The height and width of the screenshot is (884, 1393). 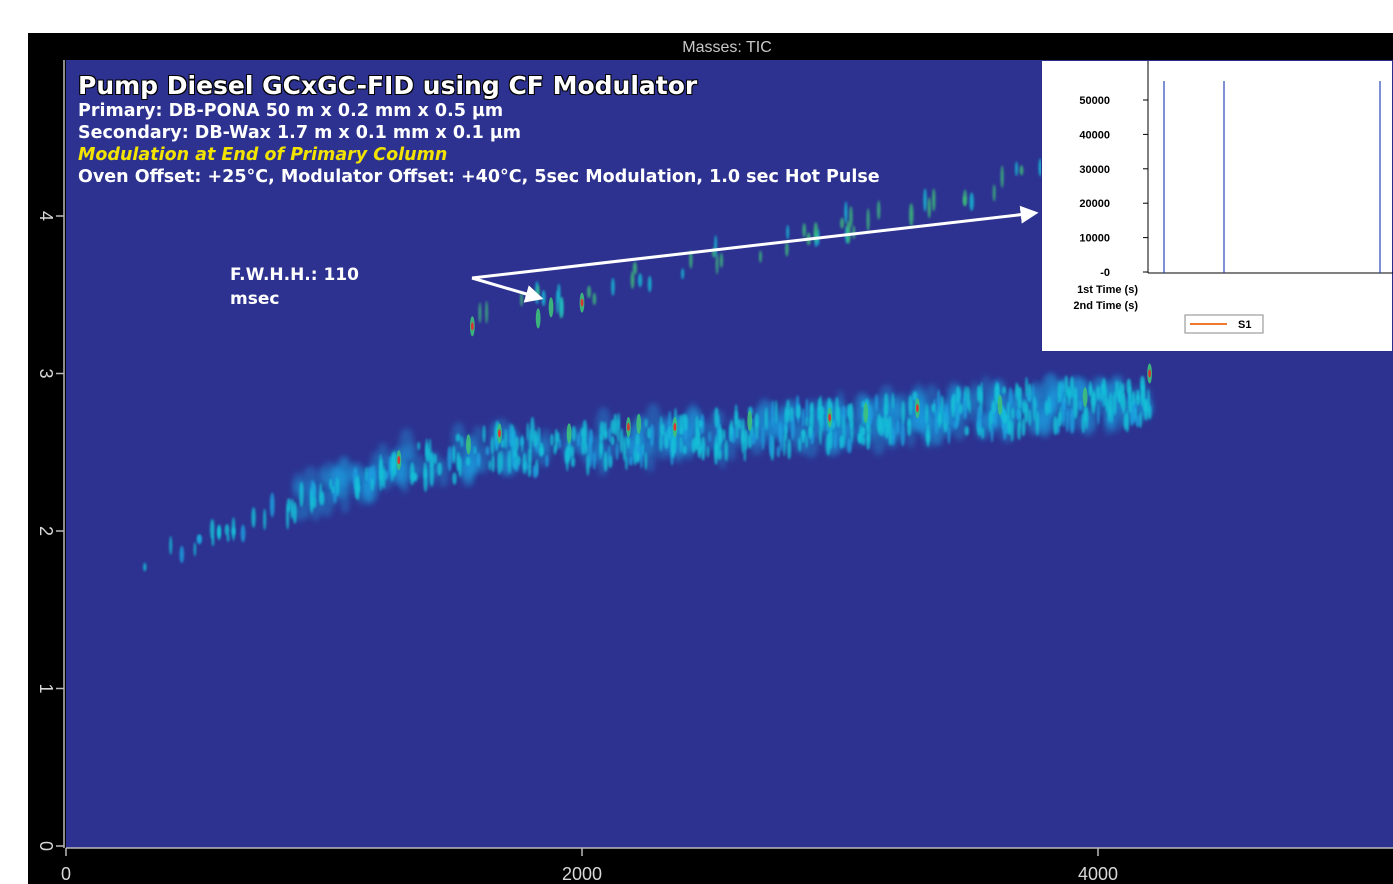 I want to click on inset-x-axis: 18553.318553.518553.718553.9, so click(x=1270, y=273).